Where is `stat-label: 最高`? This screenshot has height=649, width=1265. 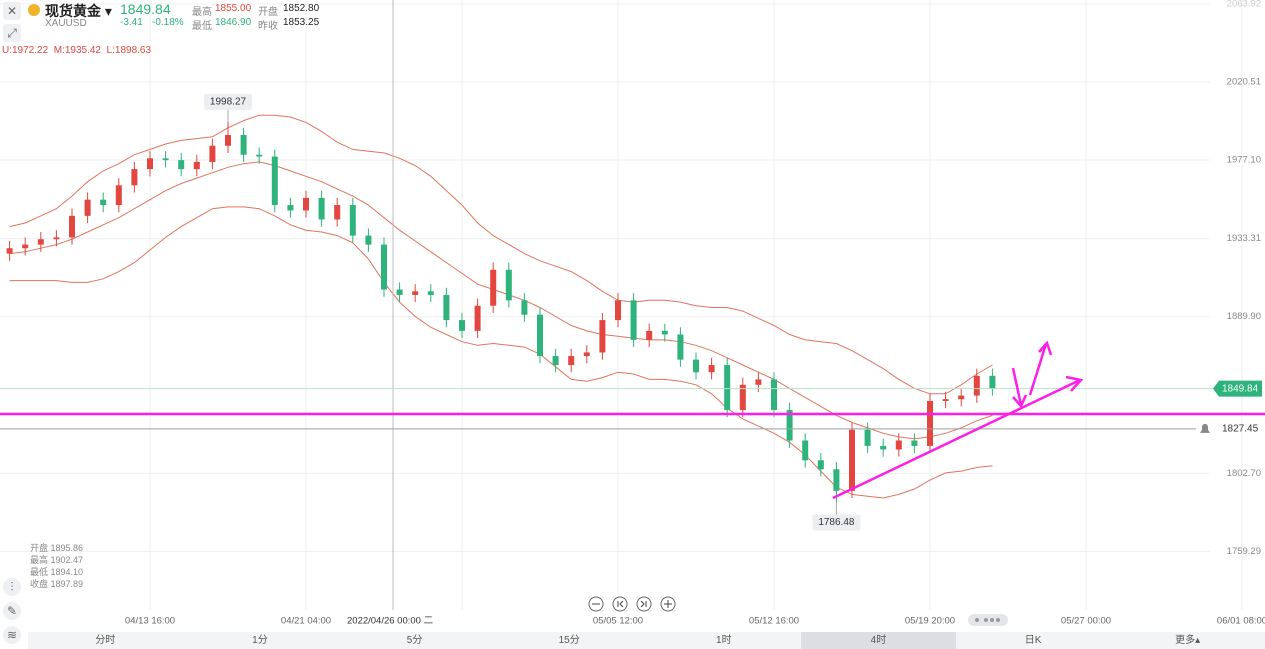
stat-label: 最高 is located at coordinates (202, 12).